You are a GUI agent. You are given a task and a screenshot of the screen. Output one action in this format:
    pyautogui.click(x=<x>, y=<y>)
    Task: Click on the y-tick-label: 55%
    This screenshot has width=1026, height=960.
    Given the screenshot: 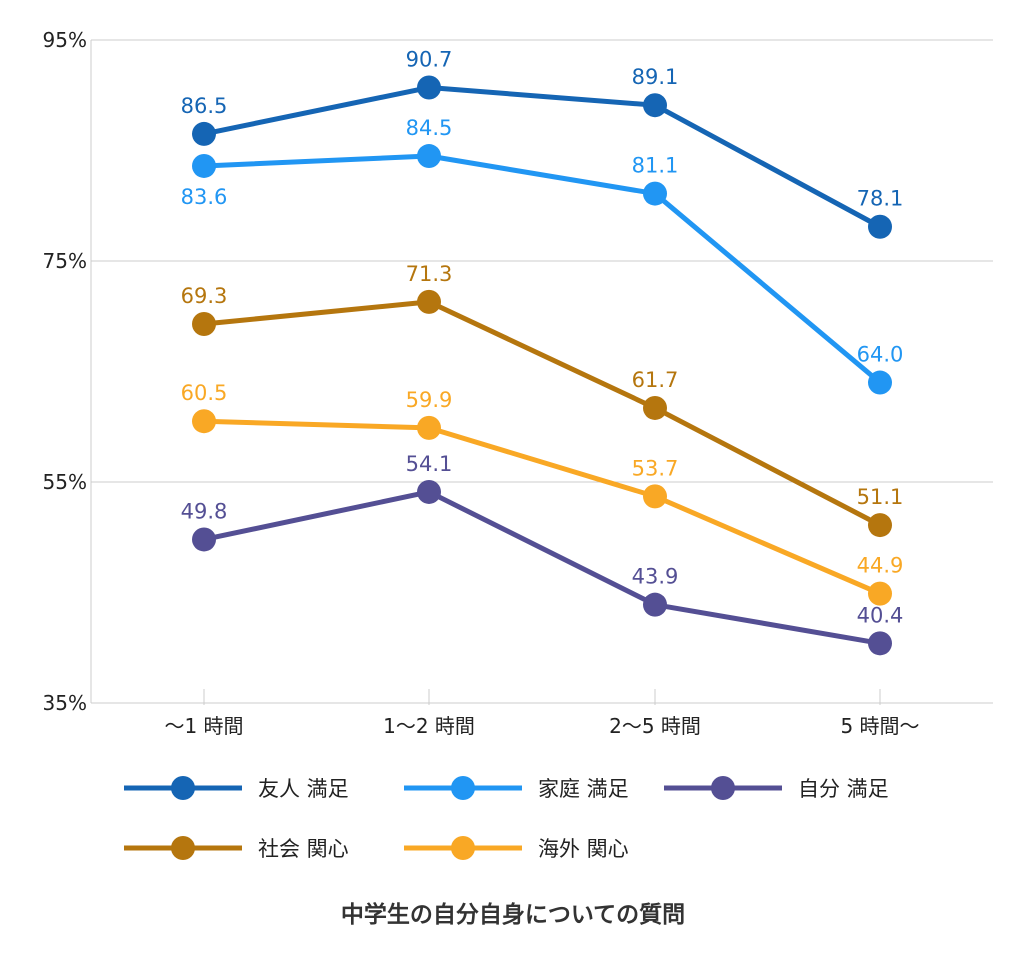 What is the action you would take?
    pyautogui.click(x=65, y=482)
    